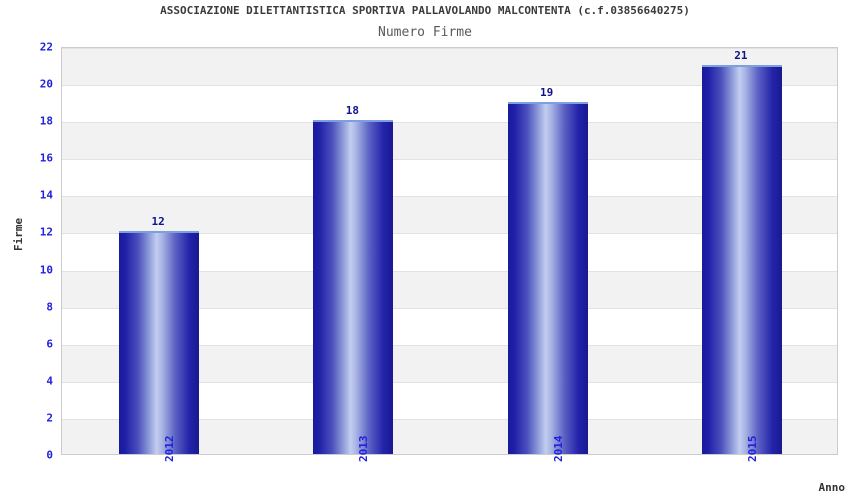 The height and width of the screenshot is (500, 850). What do you see at coordinates (425, 32) in the screenshot?
I see `chart-subtitle: Numero Firme` at bounding box center [425, 32].